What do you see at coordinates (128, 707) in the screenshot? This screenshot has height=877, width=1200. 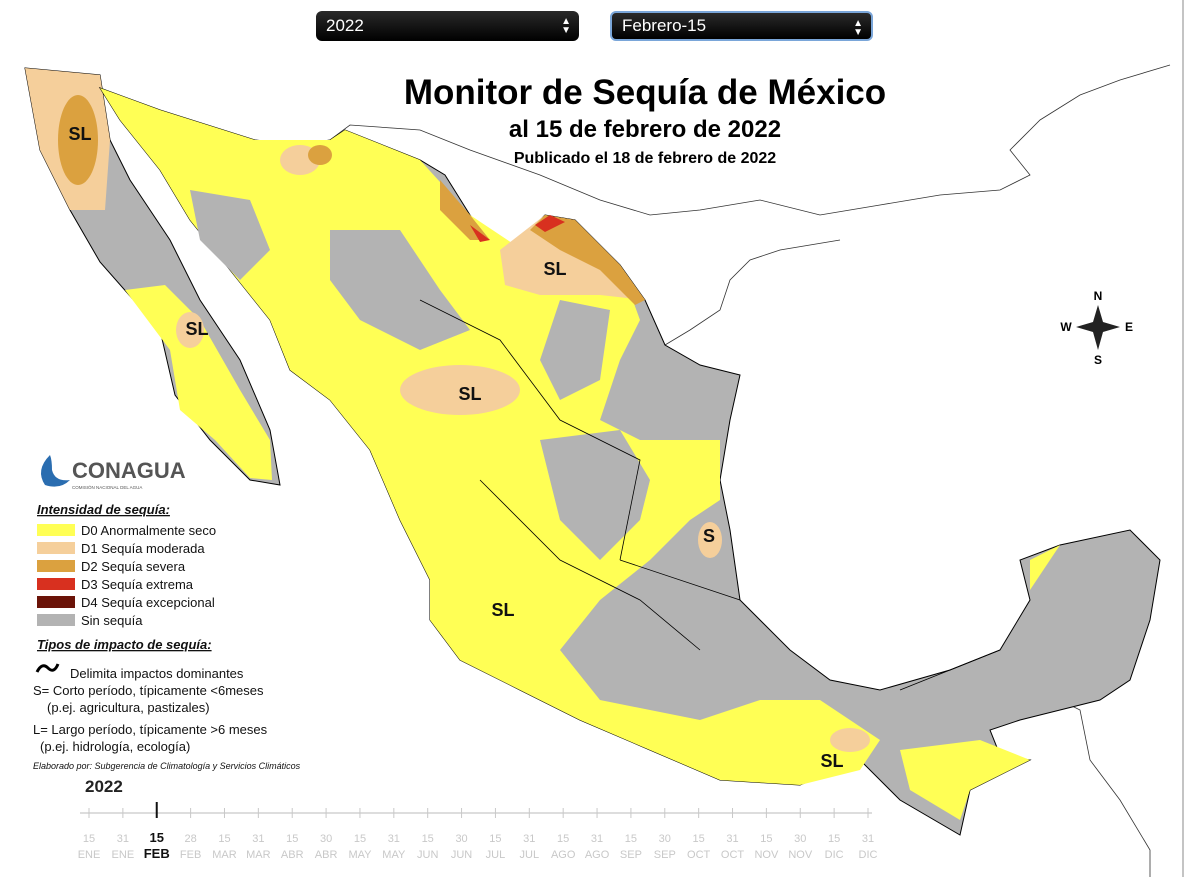 I see `impact-text: (p.ej. agricultura, pastizales)` at bounding box center [128, 707].